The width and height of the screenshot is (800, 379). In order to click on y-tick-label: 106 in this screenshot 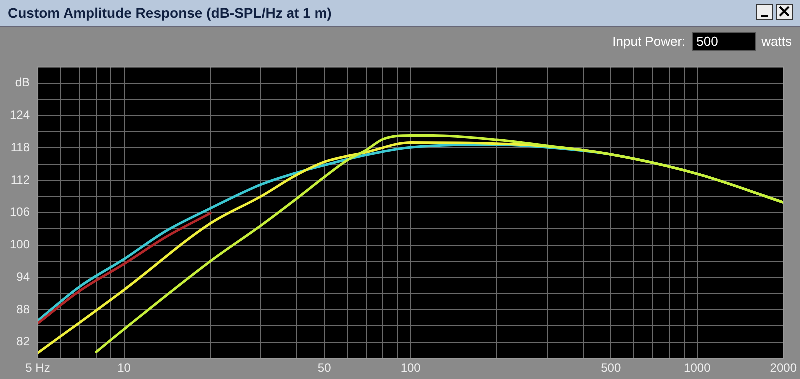, I will do `click(20, 212)`.